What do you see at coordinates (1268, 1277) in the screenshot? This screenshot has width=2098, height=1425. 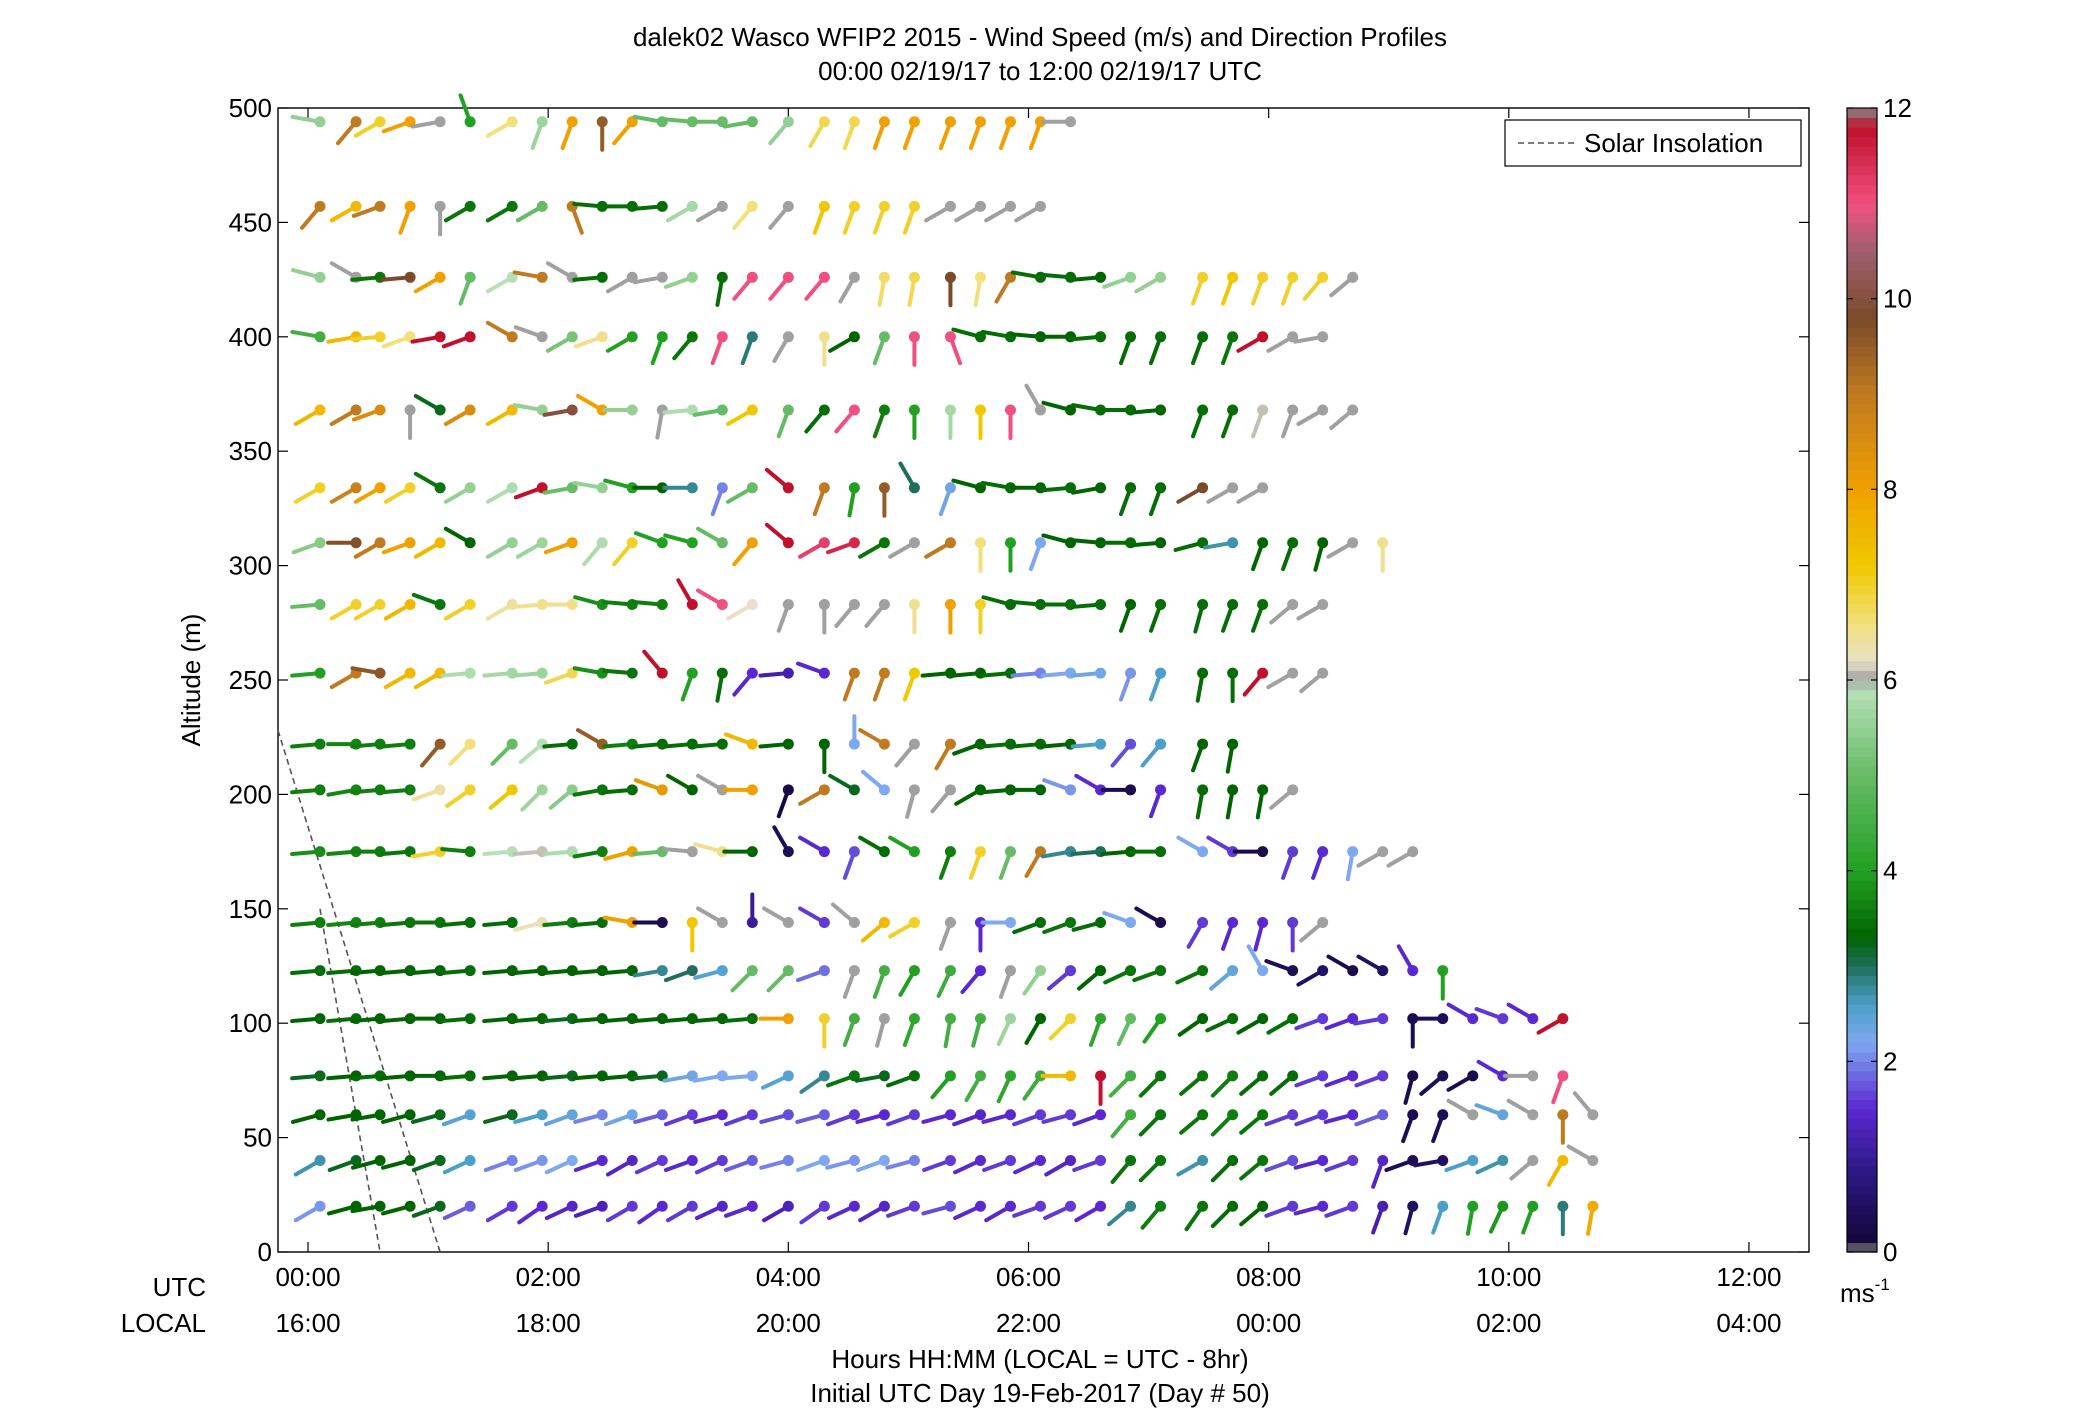 I see `x-tick-label-utc: 08:00` at bounding box center [1268, 1277].